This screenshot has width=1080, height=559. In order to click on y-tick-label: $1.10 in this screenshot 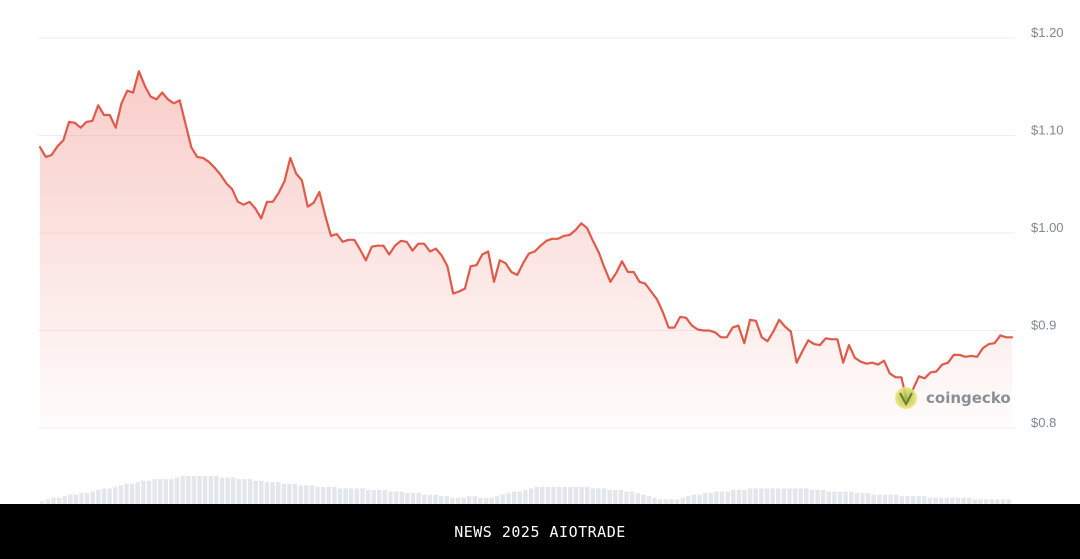, I will do `click(1047, 130)`.